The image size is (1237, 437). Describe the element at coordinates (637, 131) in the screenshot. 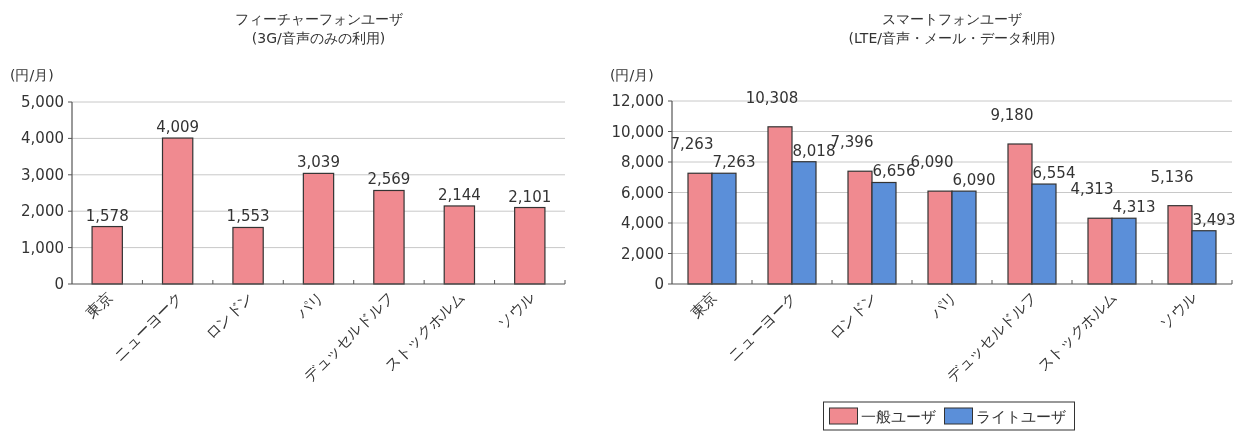

I see `y-tick-label: 10,000` at that location.